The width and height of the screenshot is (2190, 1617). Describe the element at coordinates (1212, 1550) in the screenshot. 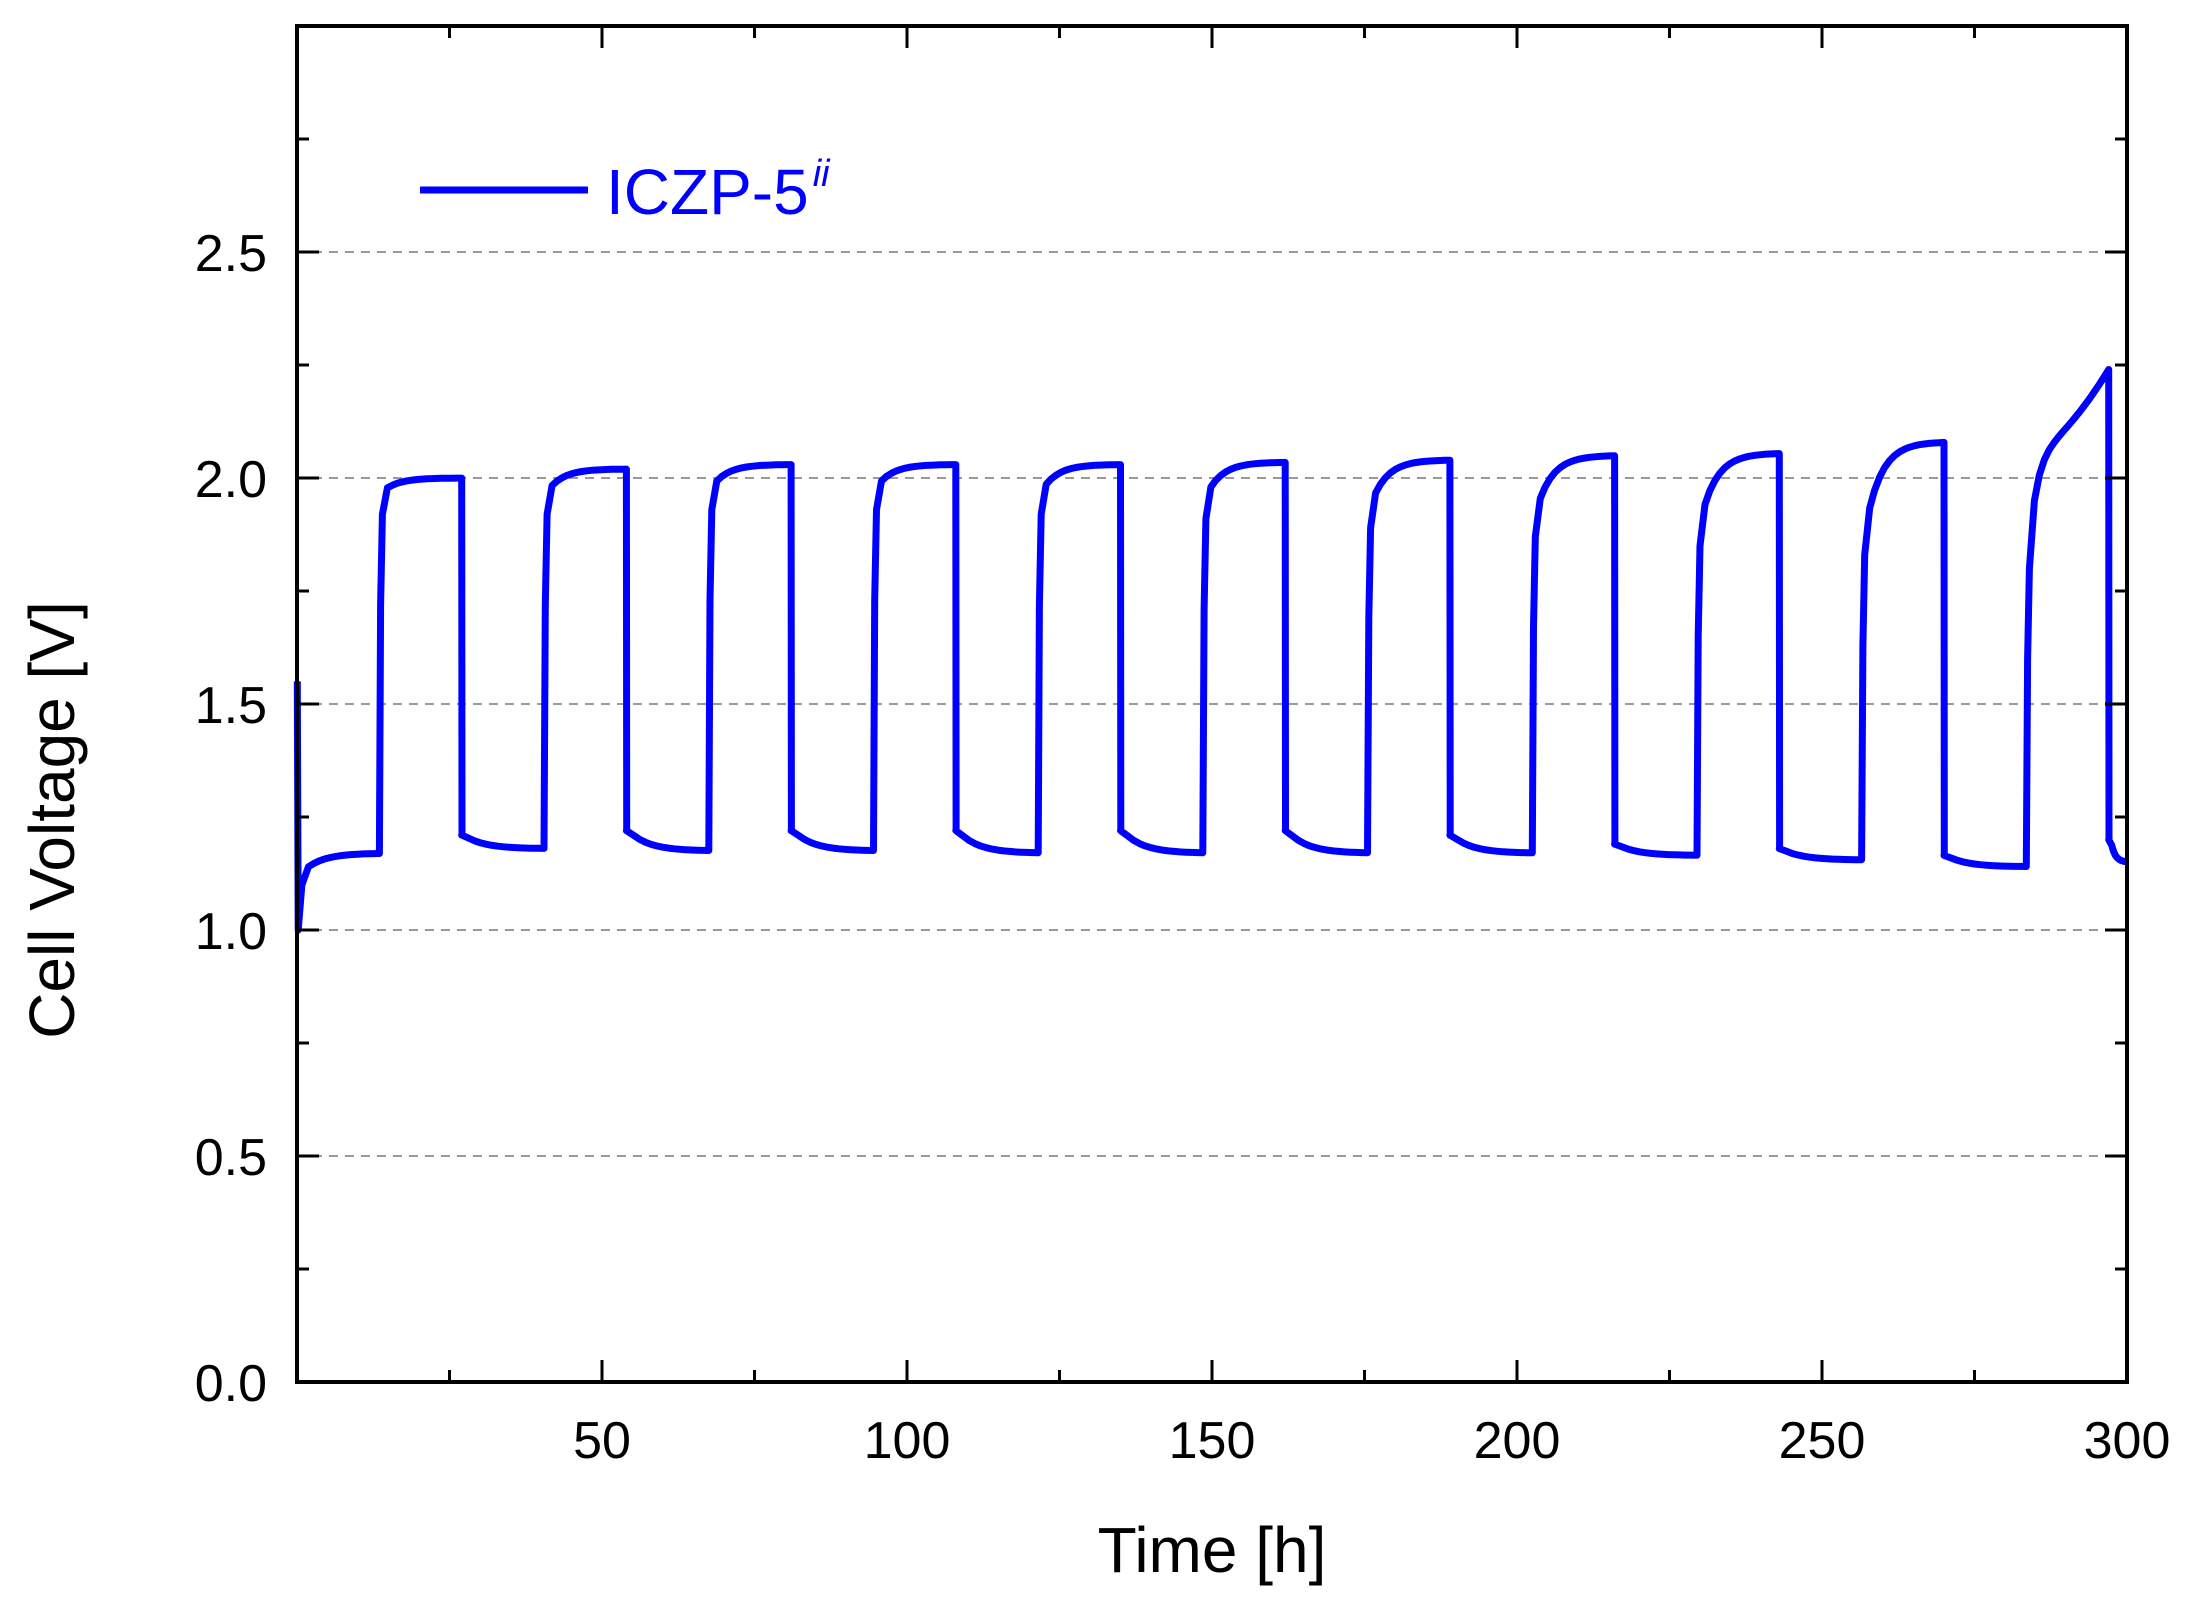

I see `x-axis-title: Time [h]` at that location.